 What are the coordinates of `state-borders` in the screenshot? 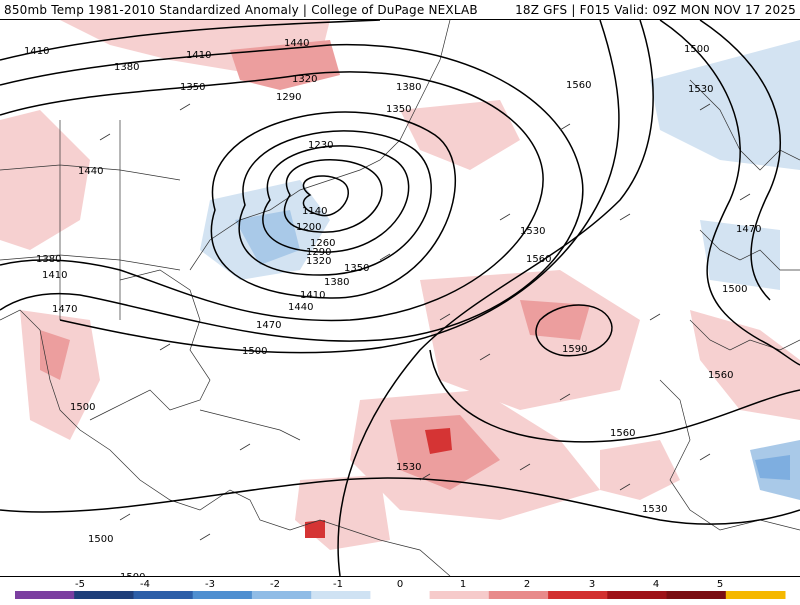 It's located at (90, 220).